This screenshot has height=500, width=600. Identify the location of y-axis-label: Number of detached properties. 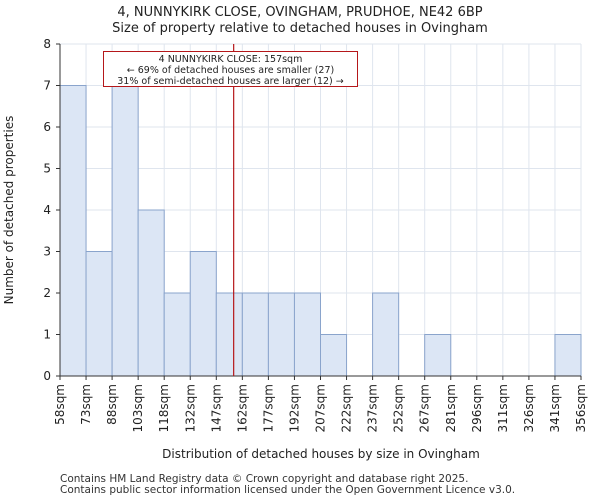
(9, 210).